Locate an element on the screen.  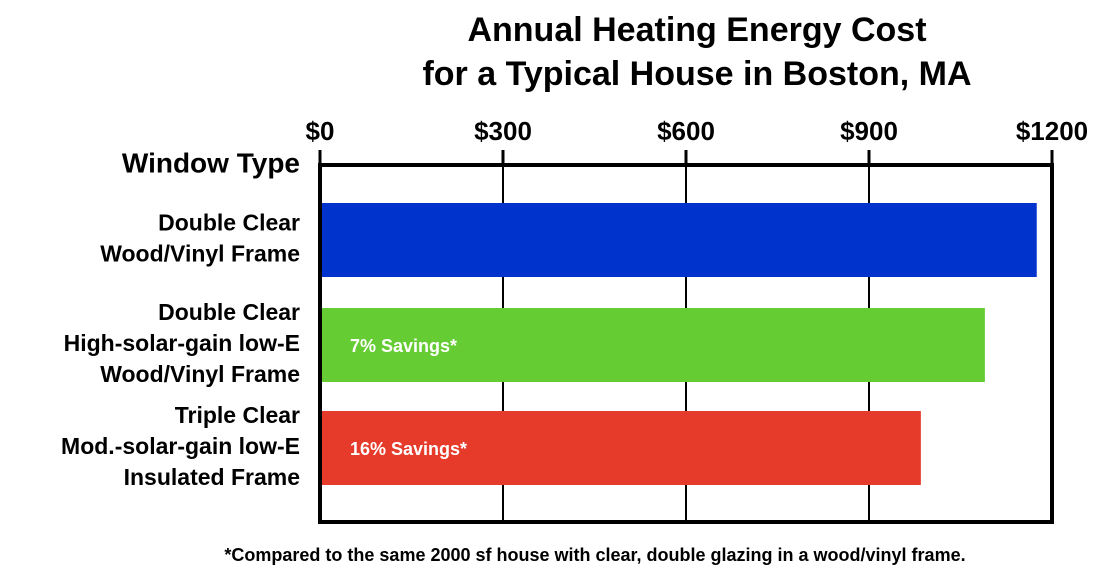
bar-annotation: 7% Savings* is located at coordinates (403, 346).